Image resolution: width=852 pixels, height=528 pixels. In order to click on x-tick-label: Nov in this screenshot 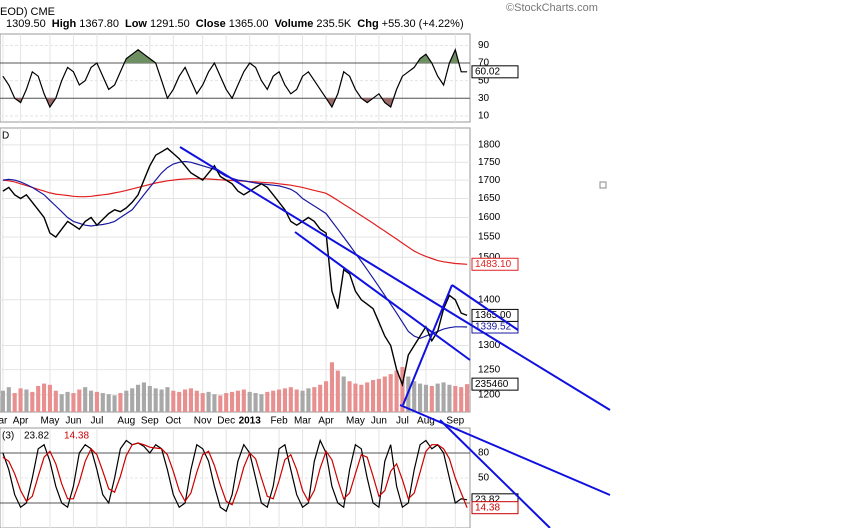, I will do `click(203, 421)`.